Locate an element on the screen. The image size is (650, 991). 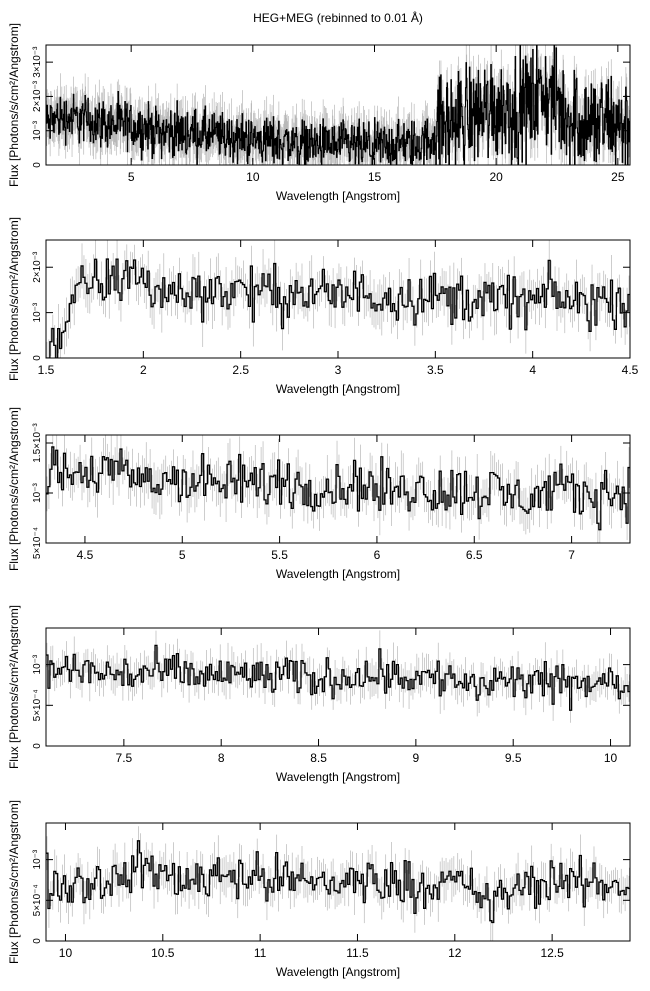
x-tick-label: 9.5 is located at coordinates (513, 758).